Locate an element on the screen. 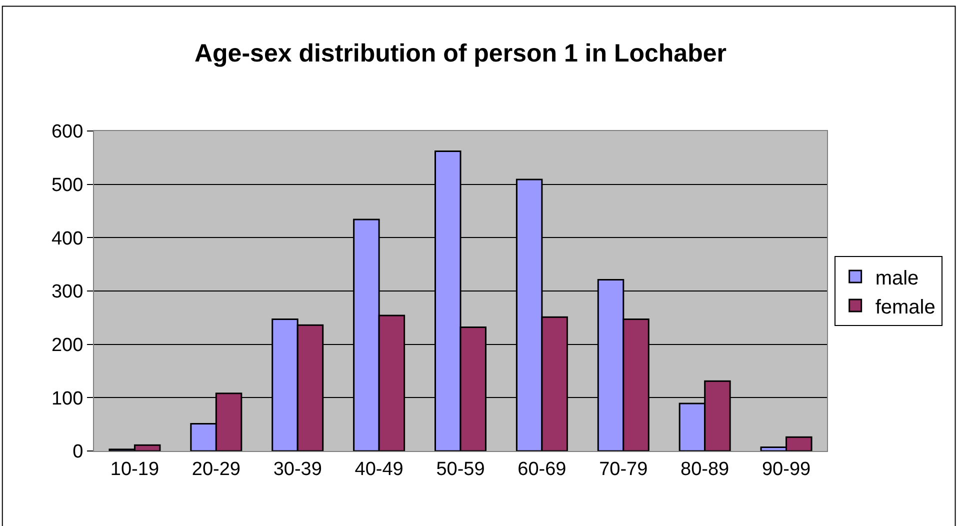 Image resolution: width=958 pixels, height=526 pixels. x-tick-label: 80-89 is located at coordinates (705, 469).